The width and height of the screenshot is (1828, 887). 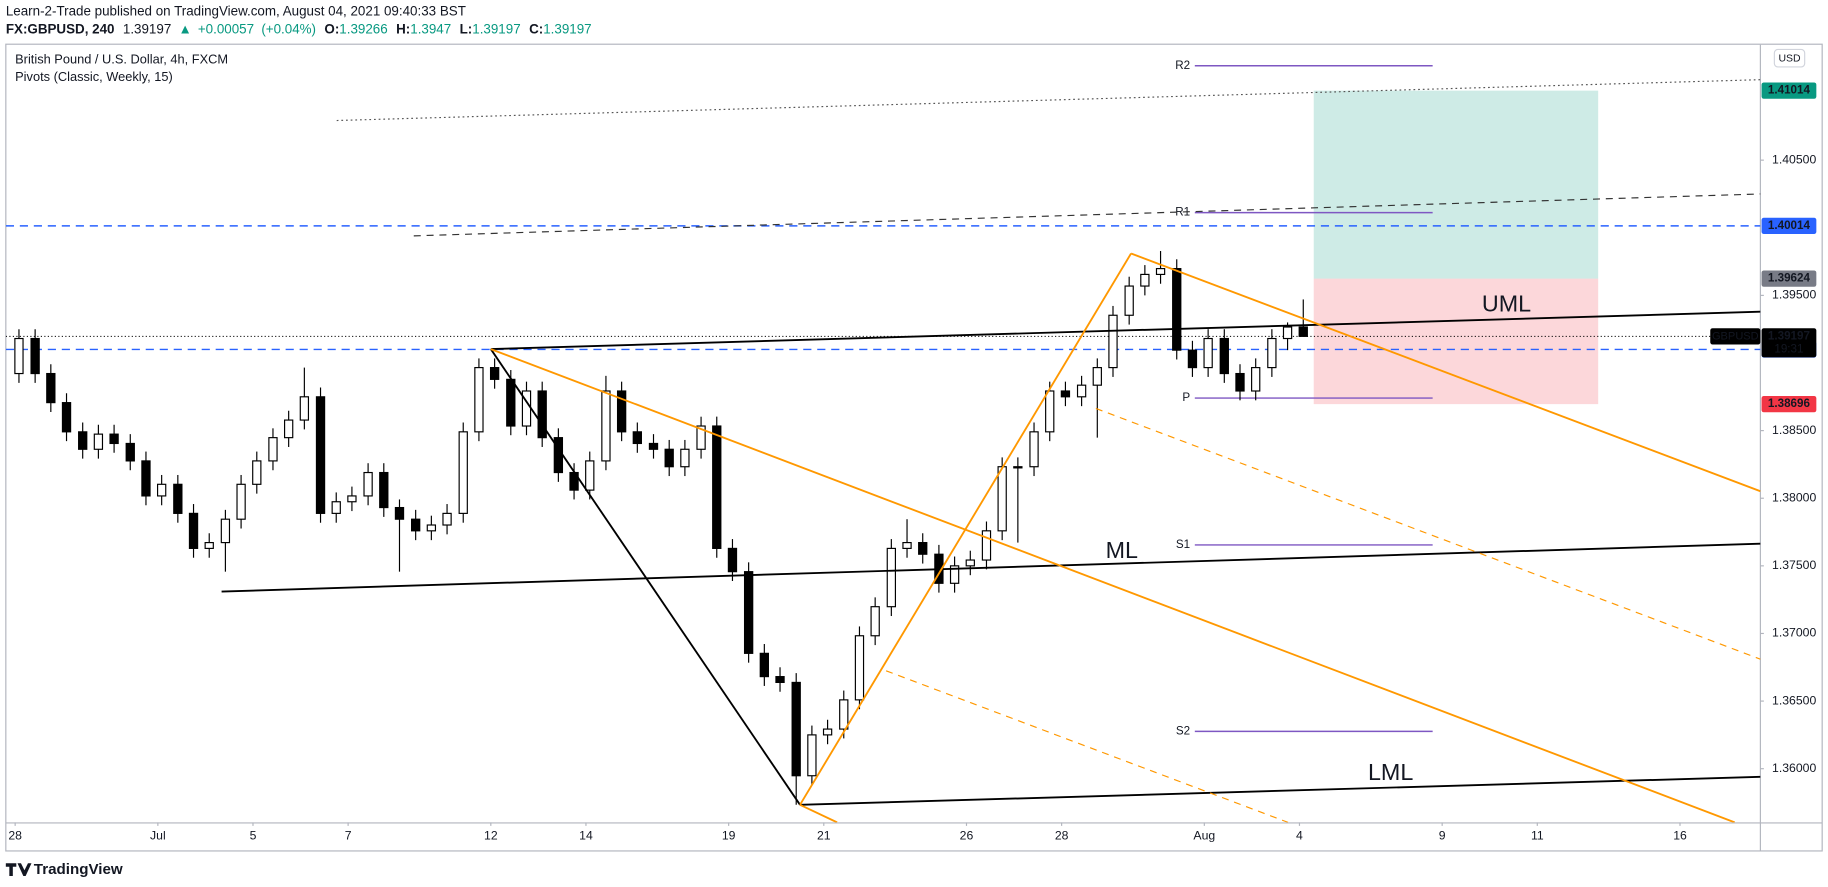 I want to click on pivot-label: S2, so click(x=1183, y=730).